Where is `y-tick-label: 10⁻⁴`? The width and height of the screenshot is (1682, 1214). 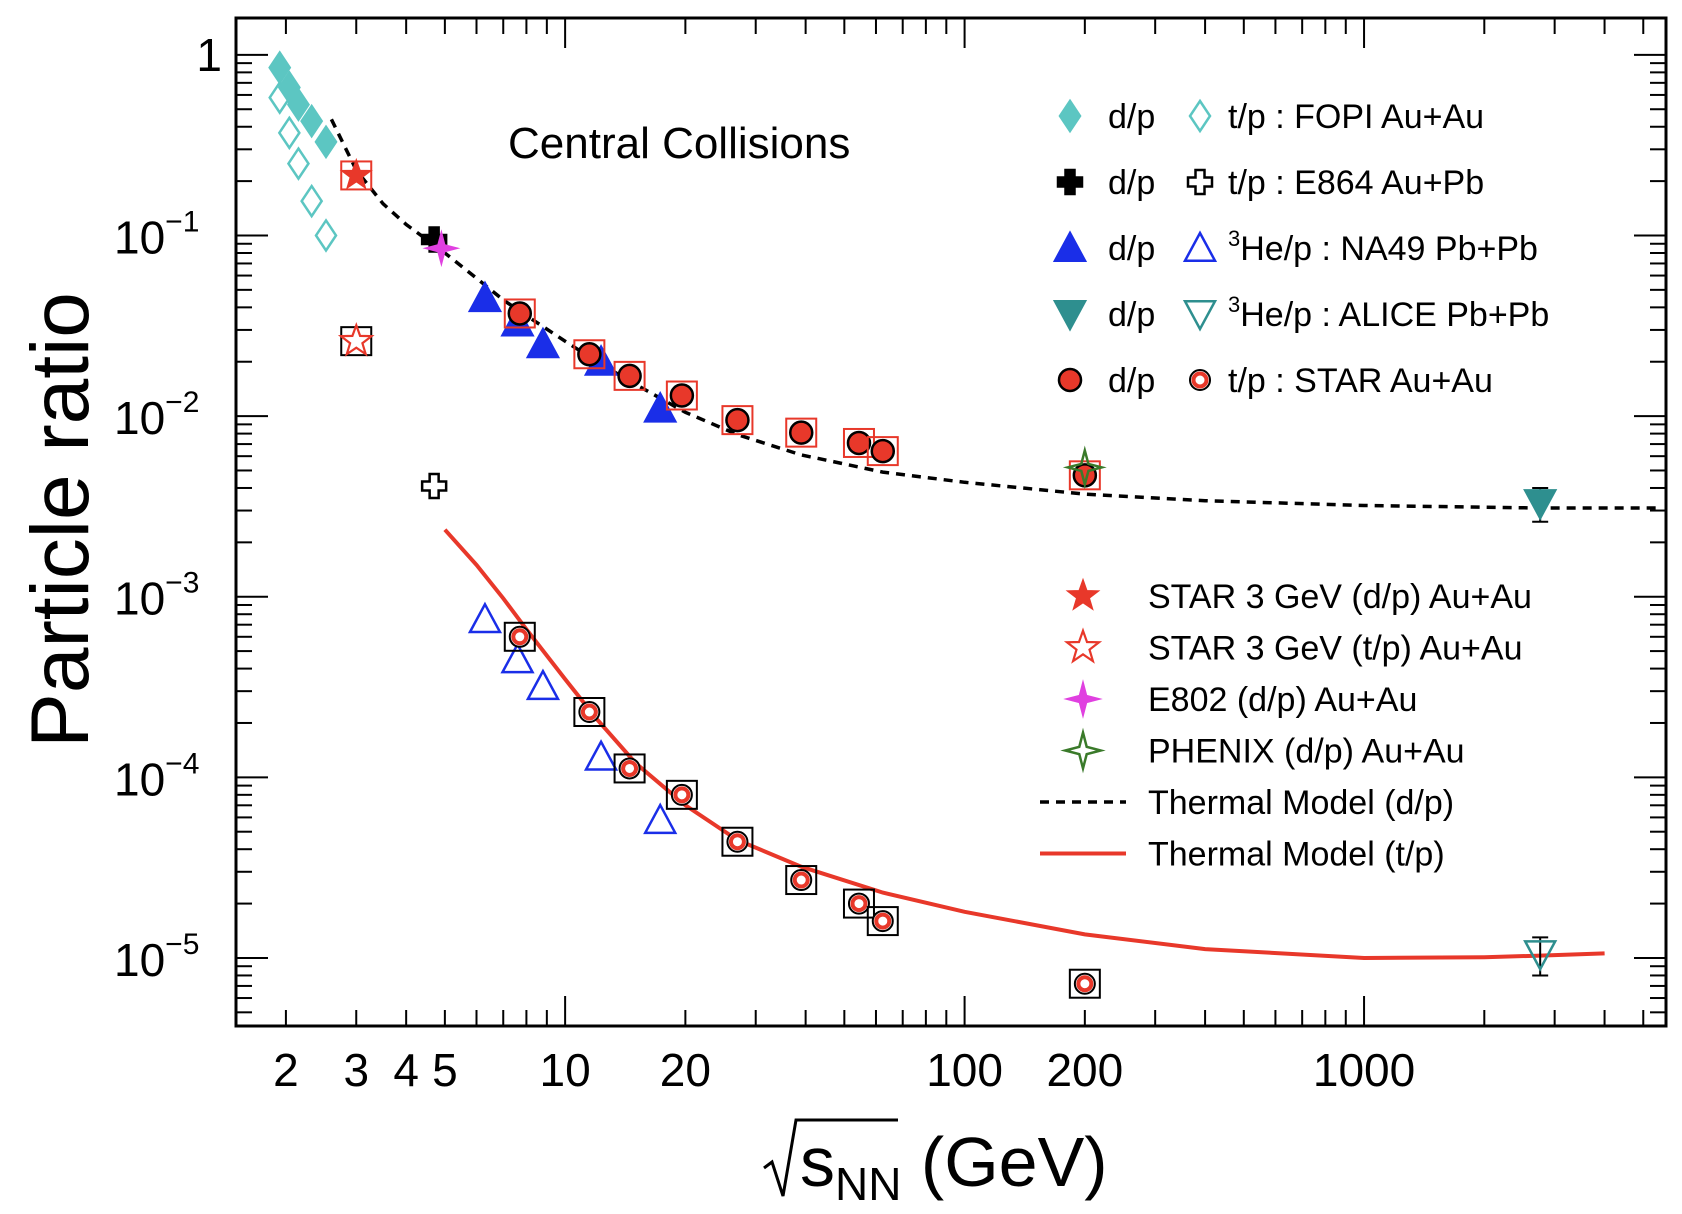 y-tick-label: 10⁻⁴ is located at coordinates (156, 776).